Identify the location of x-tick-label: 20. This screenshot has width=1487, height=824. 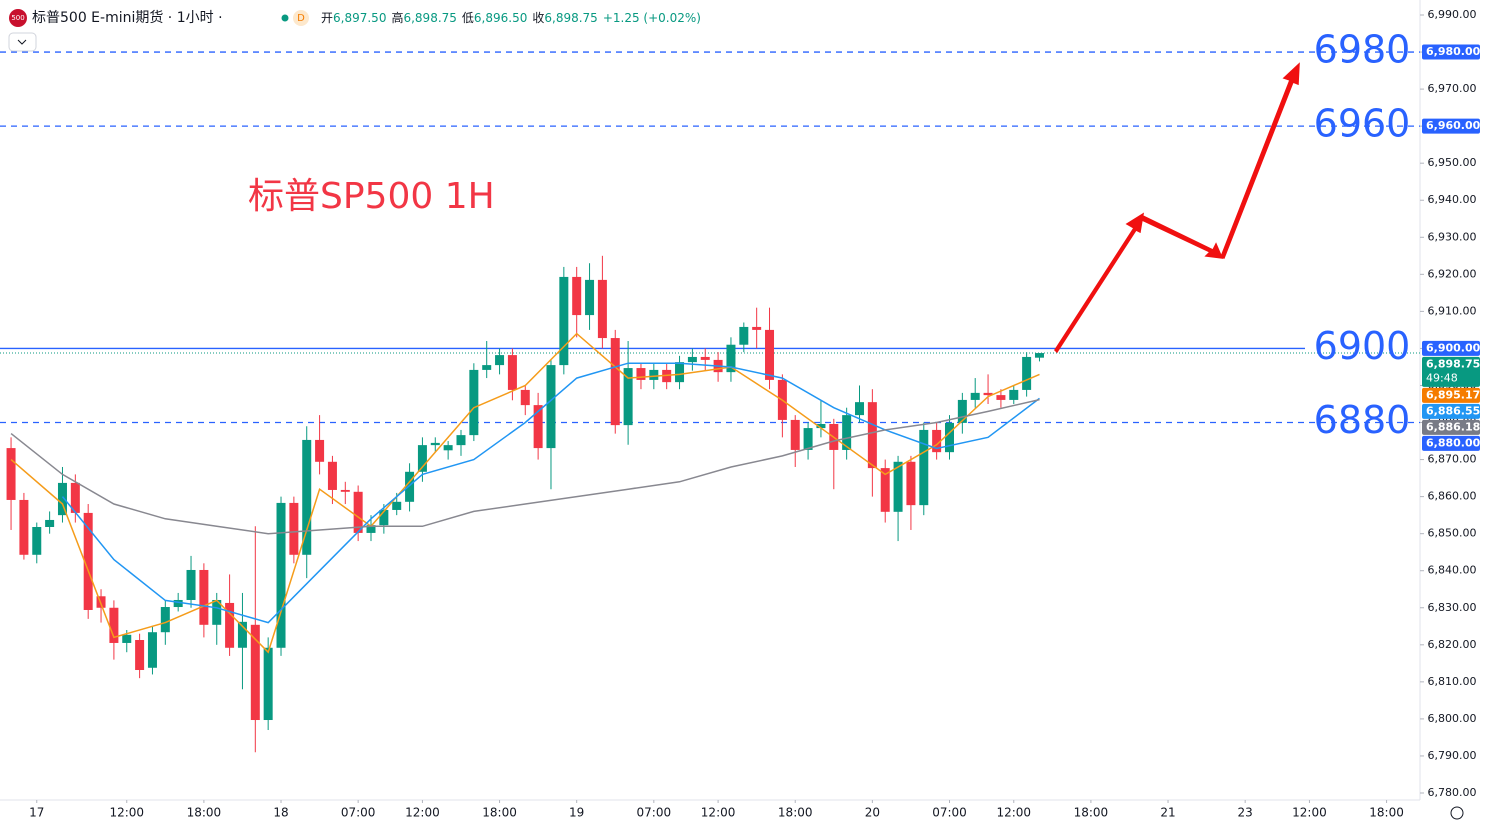
(872, 813).